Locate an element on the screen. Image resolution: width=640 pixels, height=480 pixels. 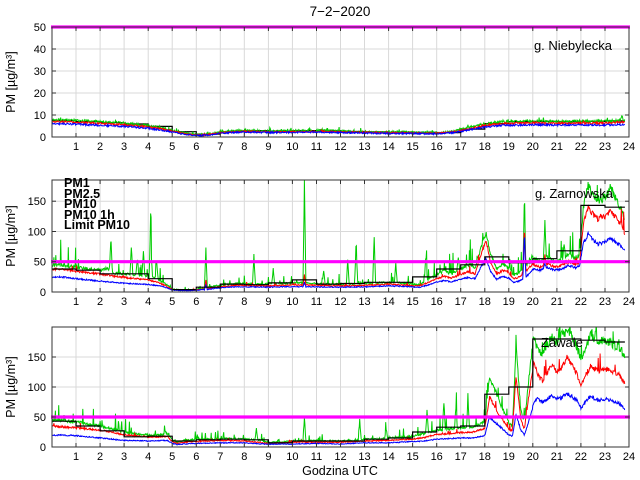
series-group is located at coordinates (339, 125).